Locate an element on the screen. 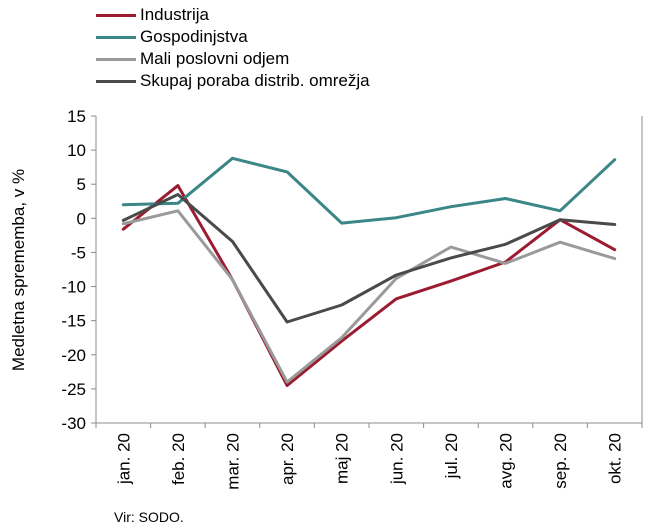 The image size is (650, 532). y-tick-label: -20 is located at coordinates (73, 355).